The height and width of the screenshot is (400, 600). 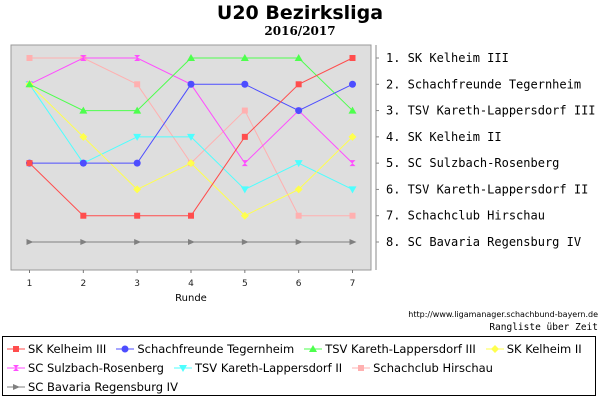 What do you see at coordinates (299, 284) in the screenshot?
I see `x-tick-label: 6` at bounding box center [299, 284].